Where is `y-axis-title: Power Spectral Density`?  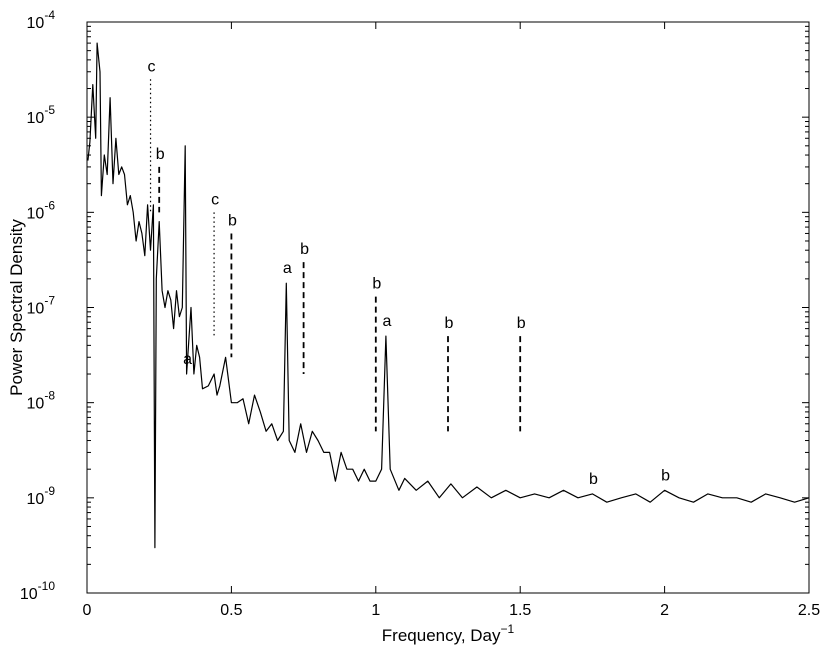 y-axis-title: Power Spectral Density is located at coordinates (16, 307).